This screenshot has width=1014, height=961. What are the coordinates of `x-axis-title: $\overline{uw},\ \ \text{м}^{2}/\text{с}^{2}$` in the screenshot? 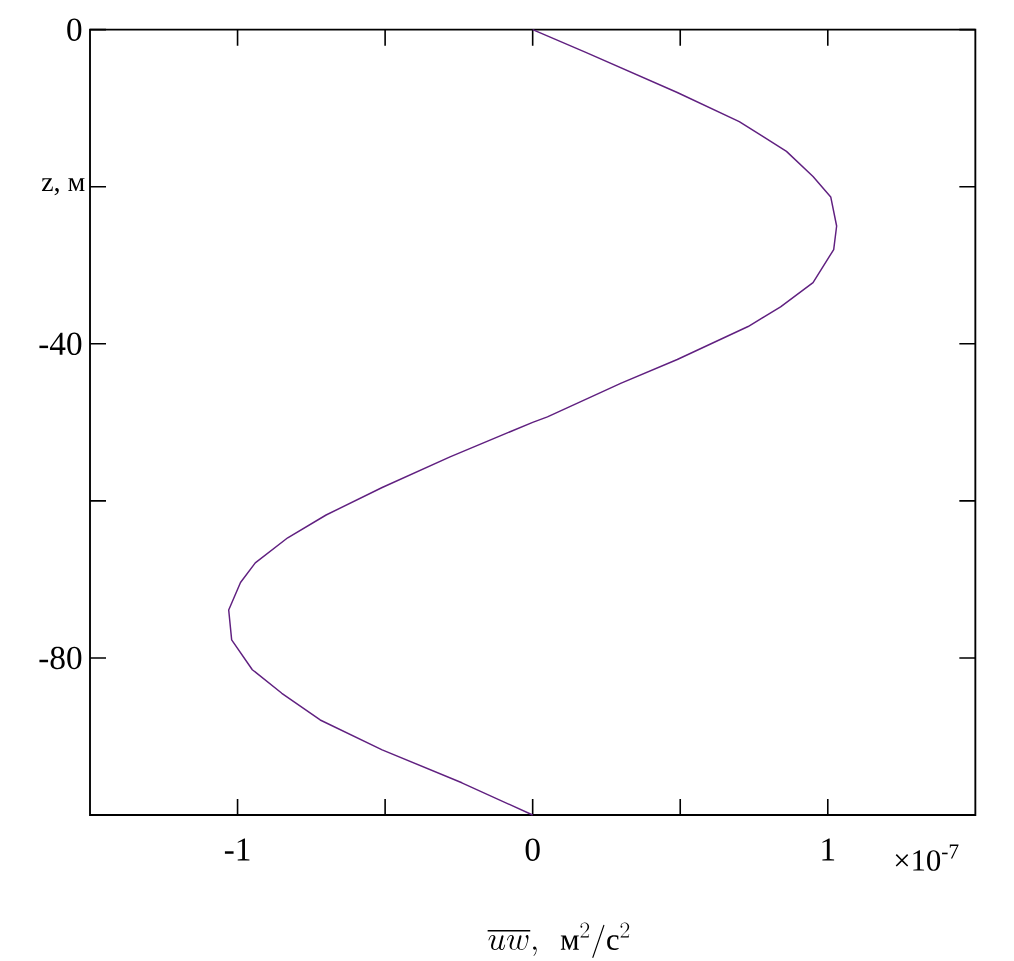 It's located at (558, 940).